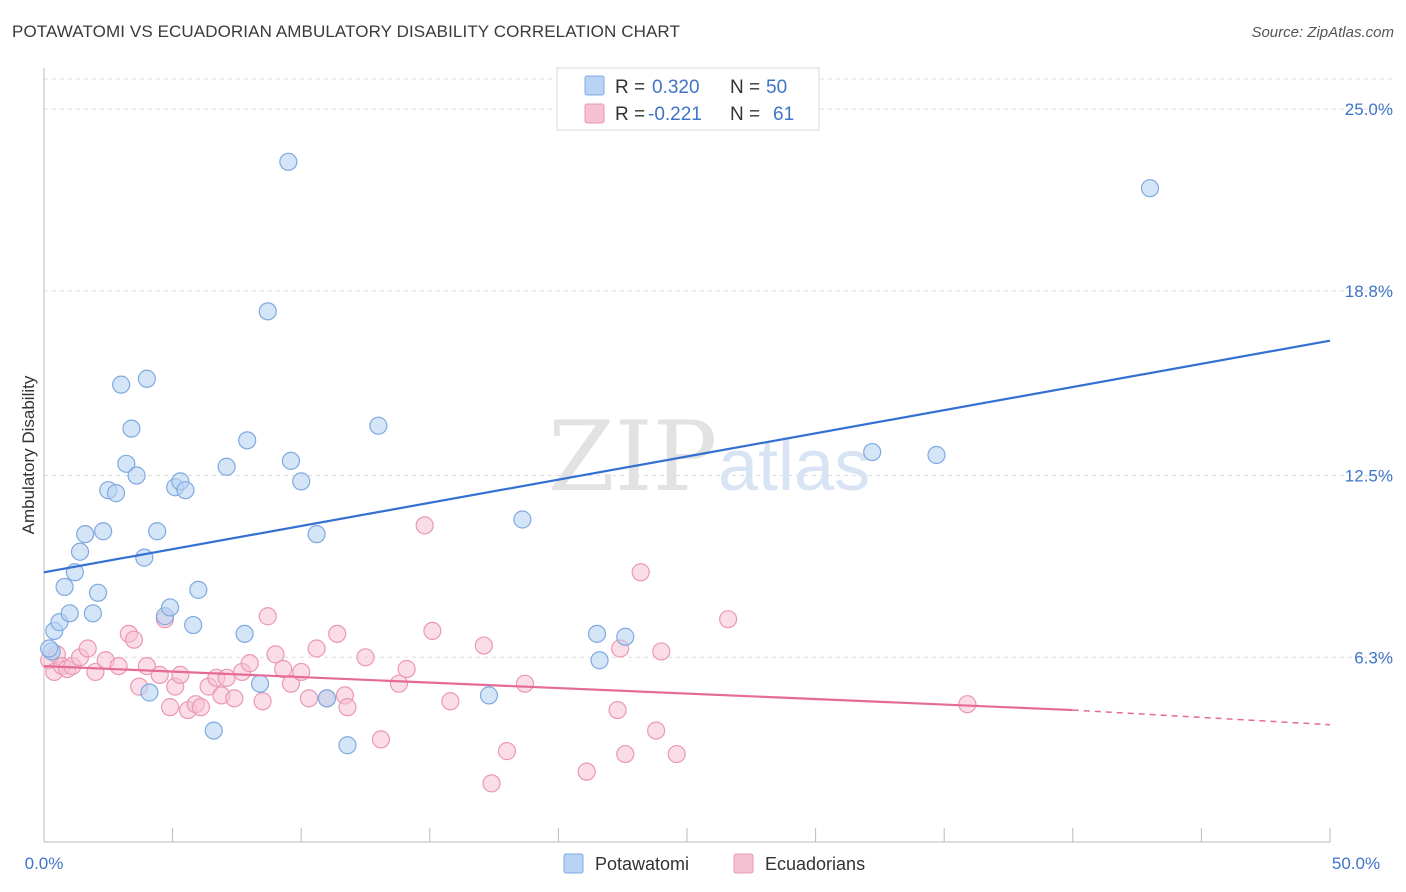 Image resolution: width=1406 pixels, height=892 pixels. I want to click on trend-line-ecuadorians, so click(558, 688).